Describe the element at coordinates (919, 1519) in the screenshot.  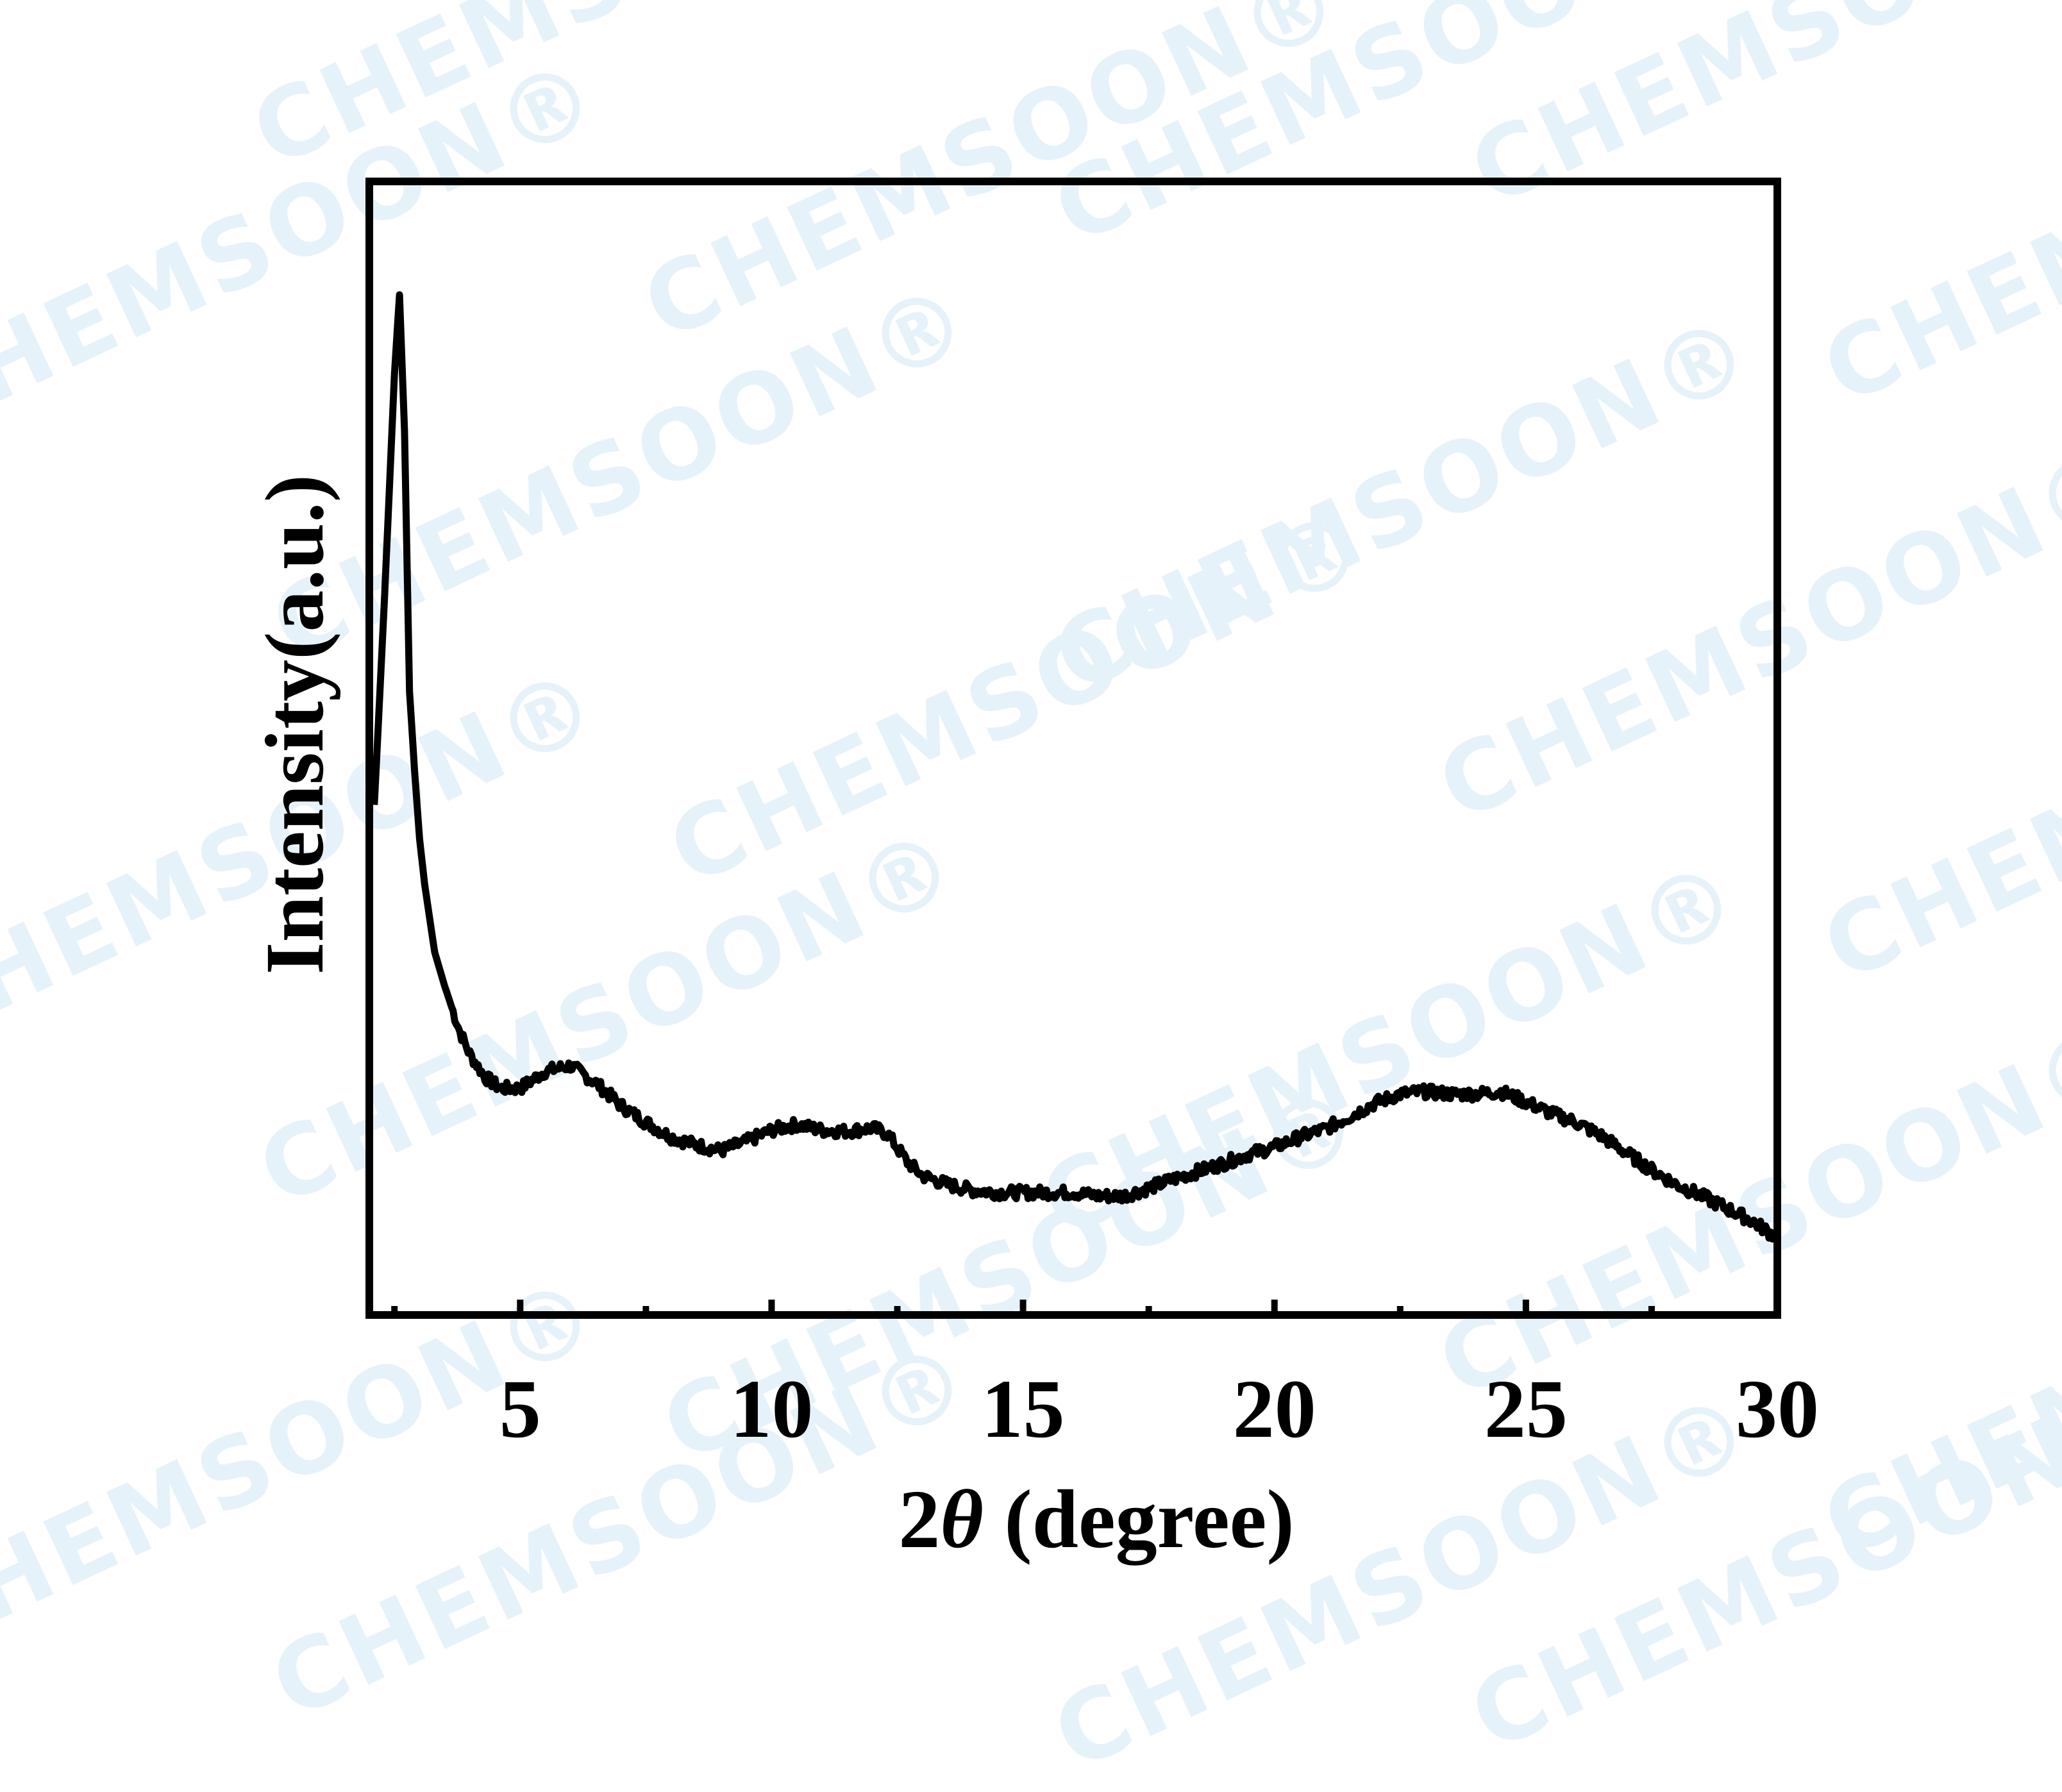
I see `x-axis-label-prefix: 2` at that location.